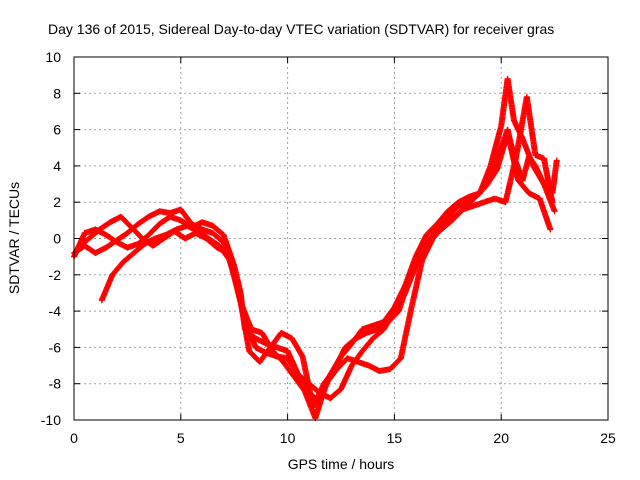 The width and height of the screenshot is (640, 480). Describe the element at coordinates (341, 464) in the screenshot. I see `x-axis-label: GPS time / hours` at that location.